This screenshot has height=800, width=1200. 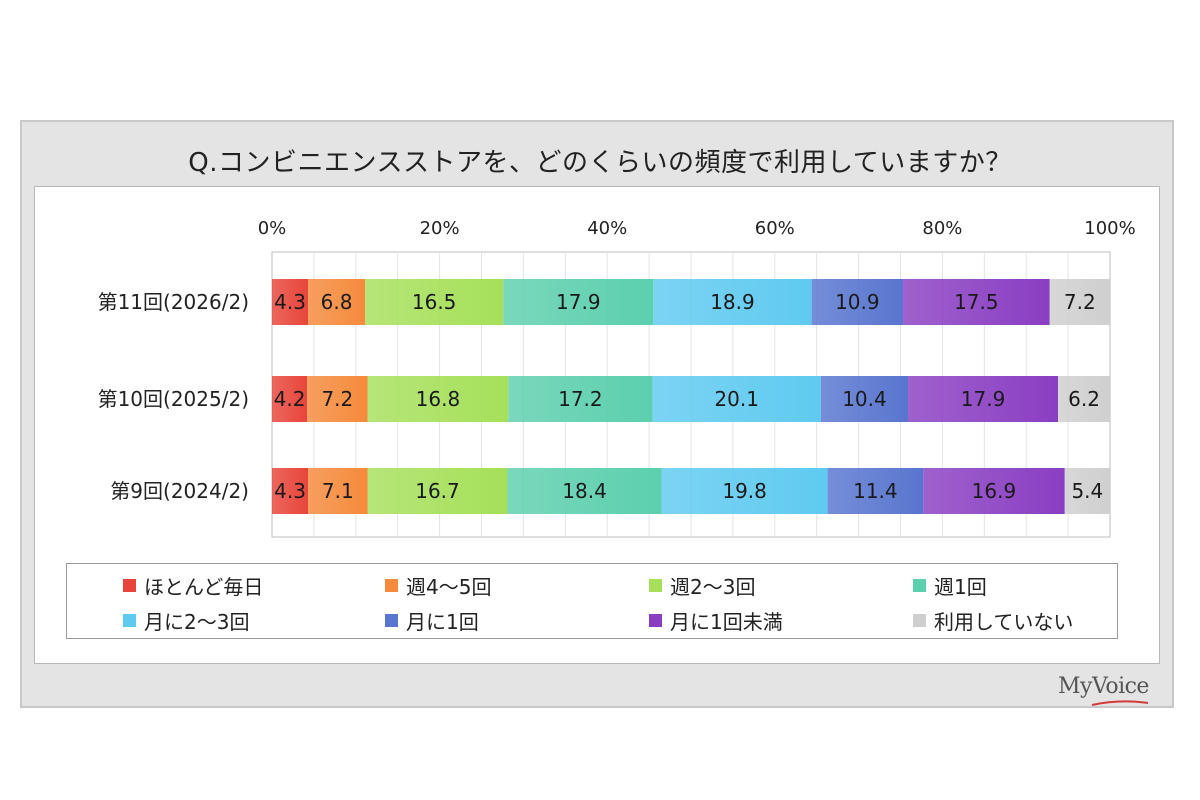 I want to click on brand-logo: MyVoice, so click(x=1103, y=686).